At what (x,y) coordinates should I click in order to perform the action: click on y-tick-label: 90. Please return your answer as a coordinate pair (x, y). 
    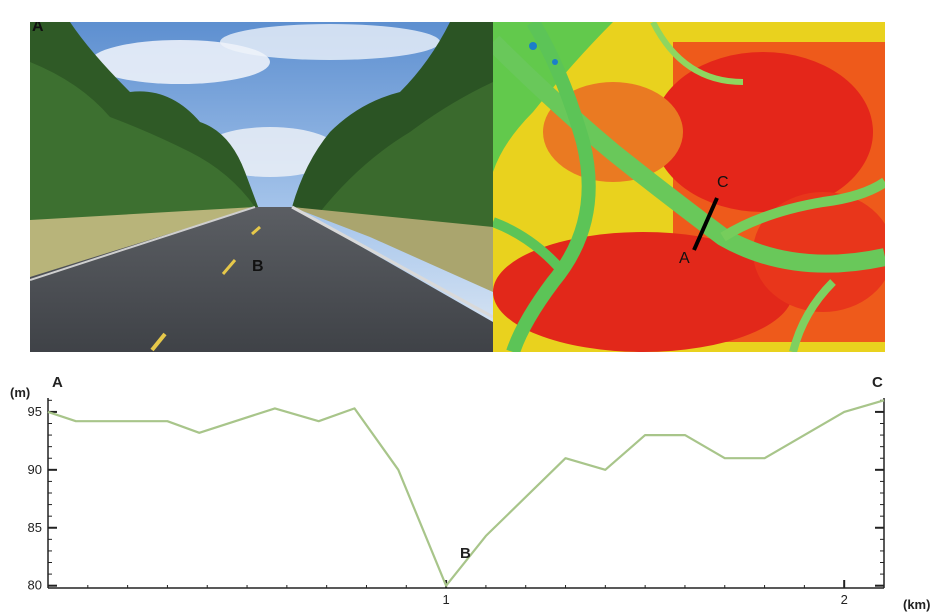
    Looking at the image, I should click on (35, 469).